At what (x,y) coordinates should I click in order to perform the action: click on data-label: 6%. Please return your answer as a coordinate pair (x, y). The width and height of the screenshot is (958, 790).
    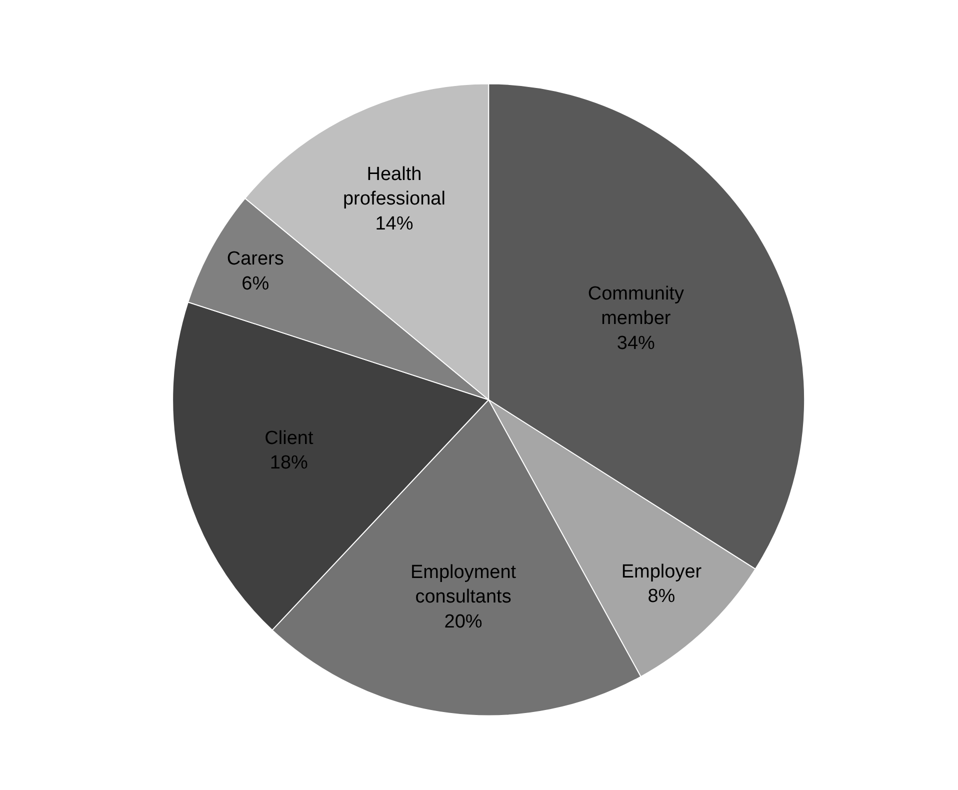
    Looking at the image, I should click on (256, 283).